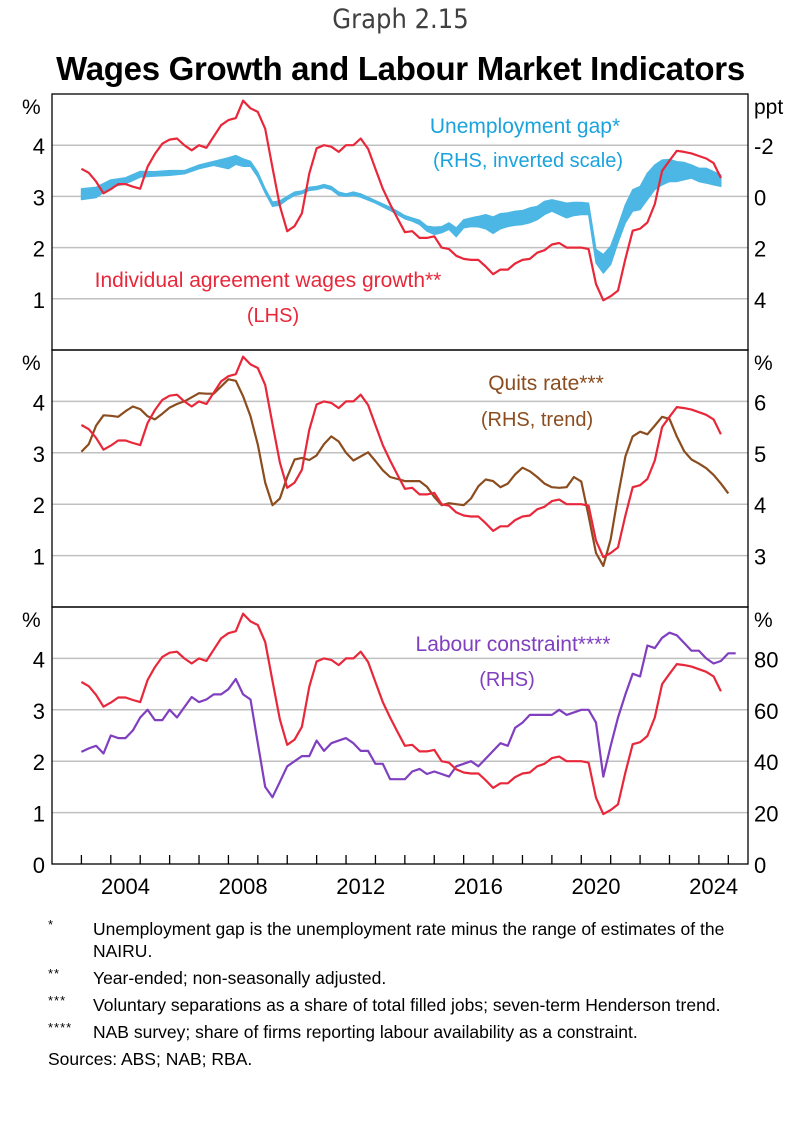 This screenshot has width=801, height=1131. What do you see at coordinates (418, 978) in the screenshot?
I see `footnote: ** Year-ended; non-seasonally adjusted.` at bounding box center [418, 978].